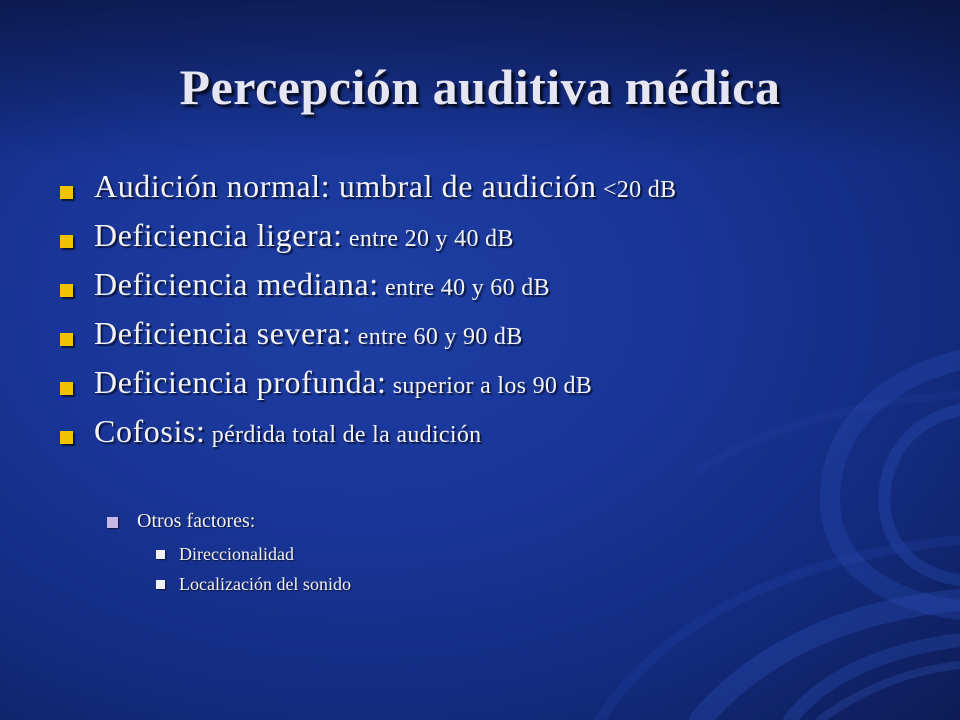 Image resolution: width=960 pixels, height=720 pixels. Describe the element at coordinates (464, 288) in the screenshot. I see `bullet-detail: entre 40 y 60 dB` at that location.